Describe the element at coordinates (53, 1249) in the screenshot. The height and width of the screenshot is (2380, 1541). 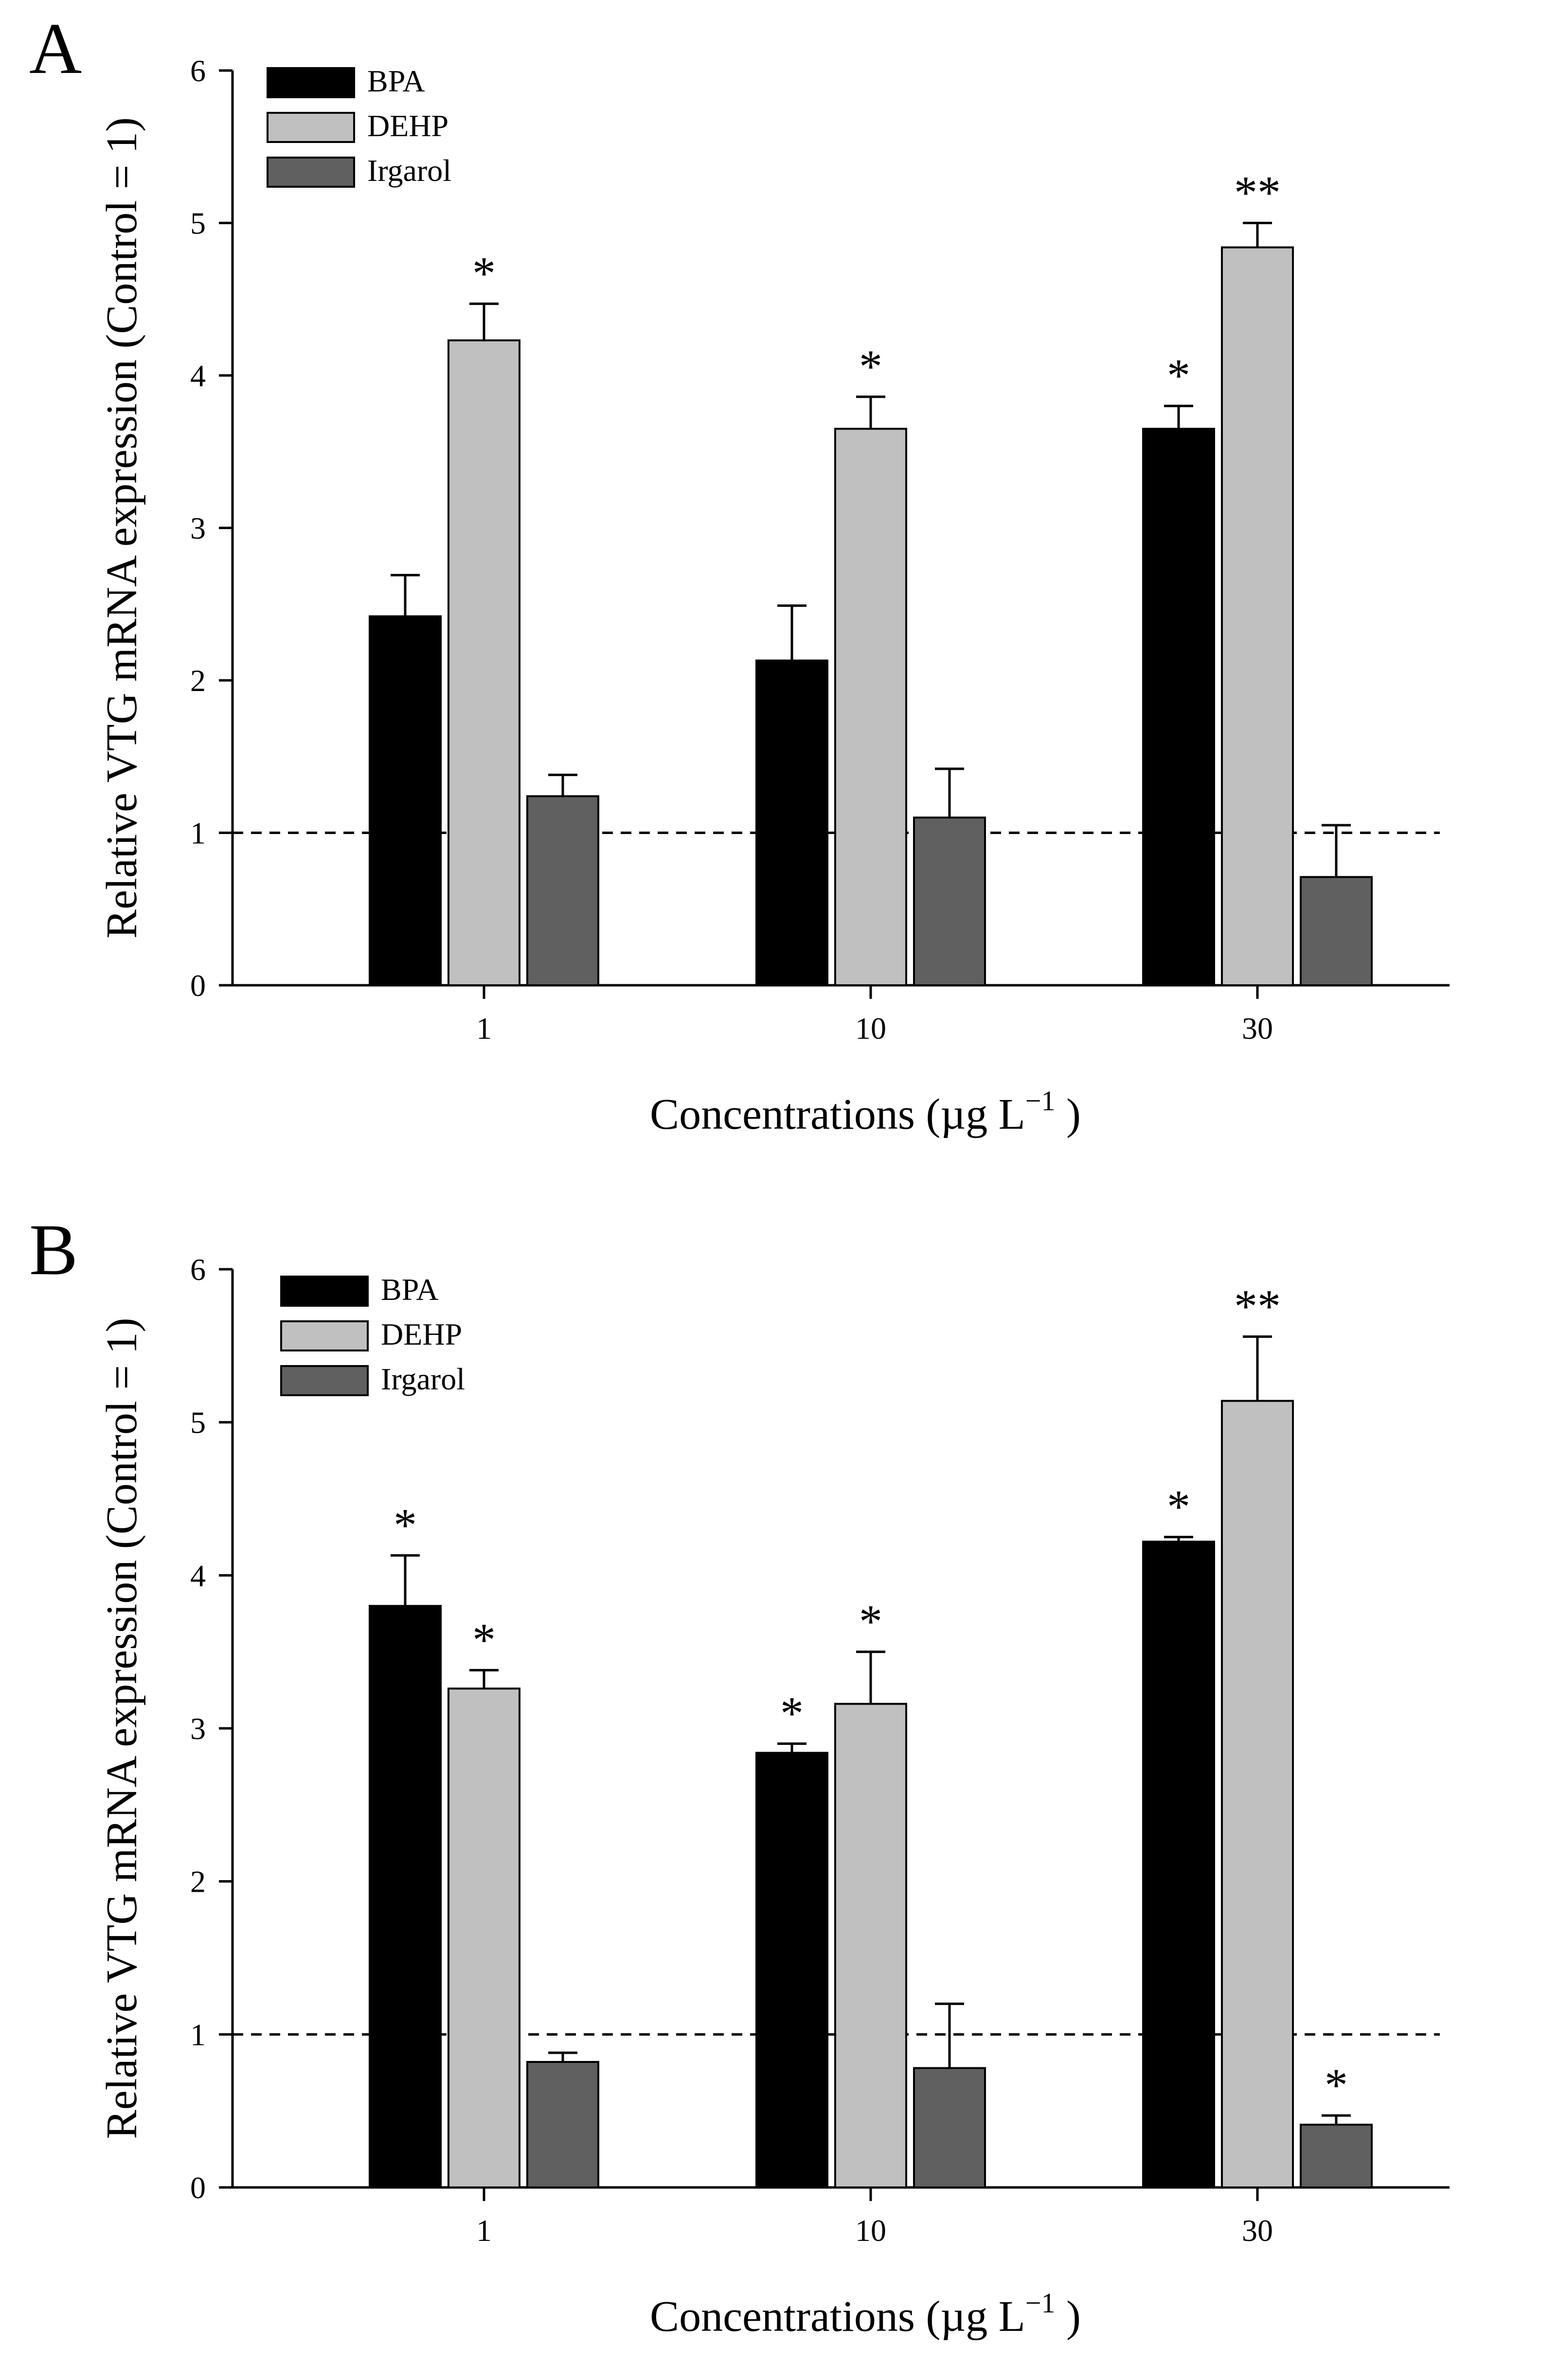
I see `panel-label: B` at that location.